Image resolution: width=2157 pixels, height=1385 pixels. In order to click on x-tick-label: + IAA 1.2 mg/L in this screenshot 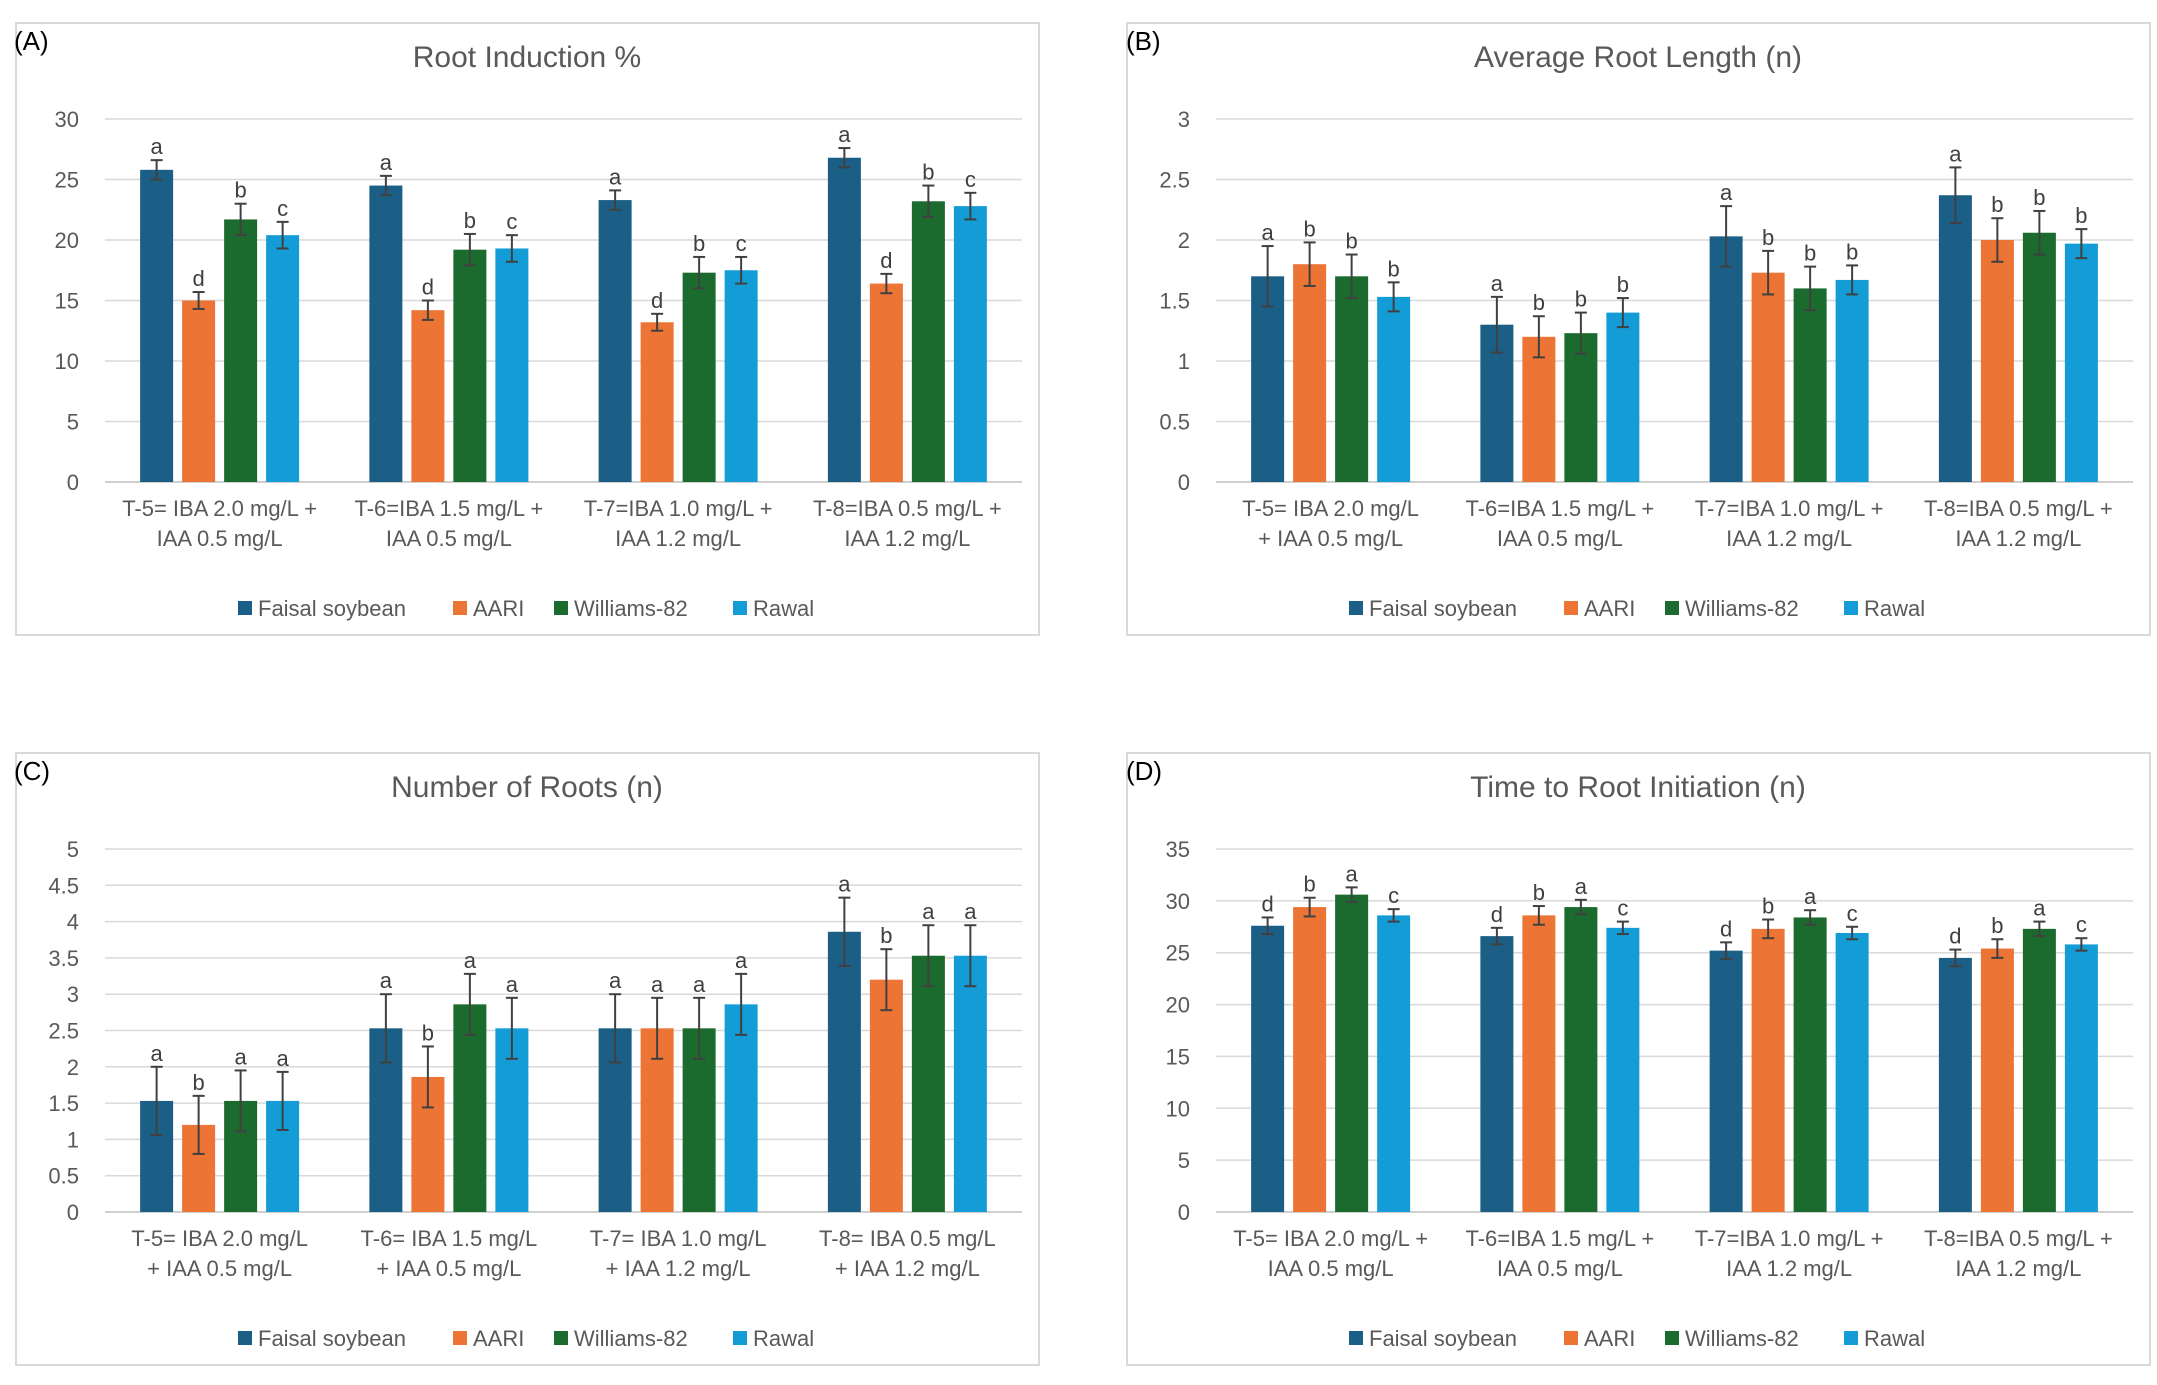, I will do `click(678, 1268)`.